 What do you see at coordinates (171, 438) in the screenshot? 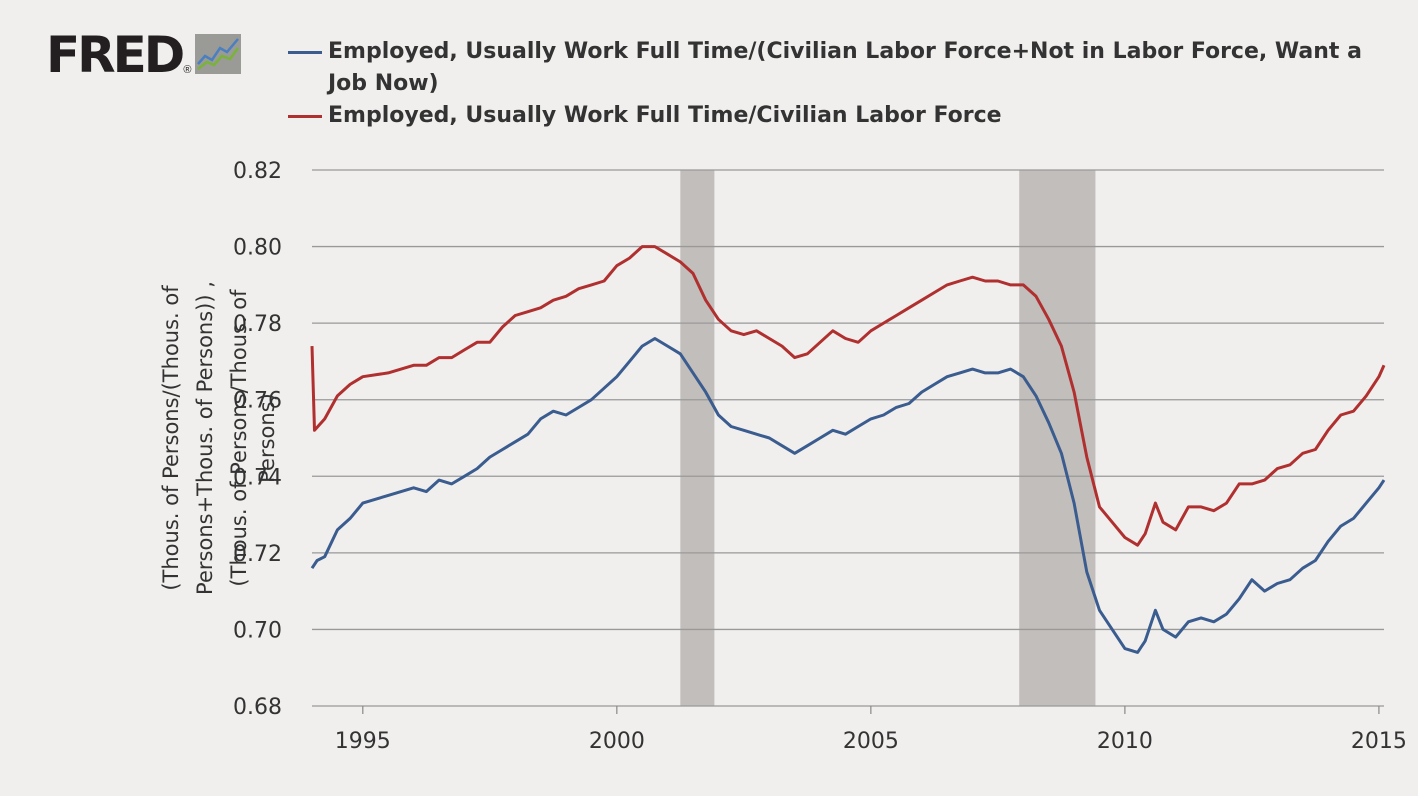
I see `y-axis-label-line: (Thous. of Persons/(Thous. of` at bounding box center [171, 438].